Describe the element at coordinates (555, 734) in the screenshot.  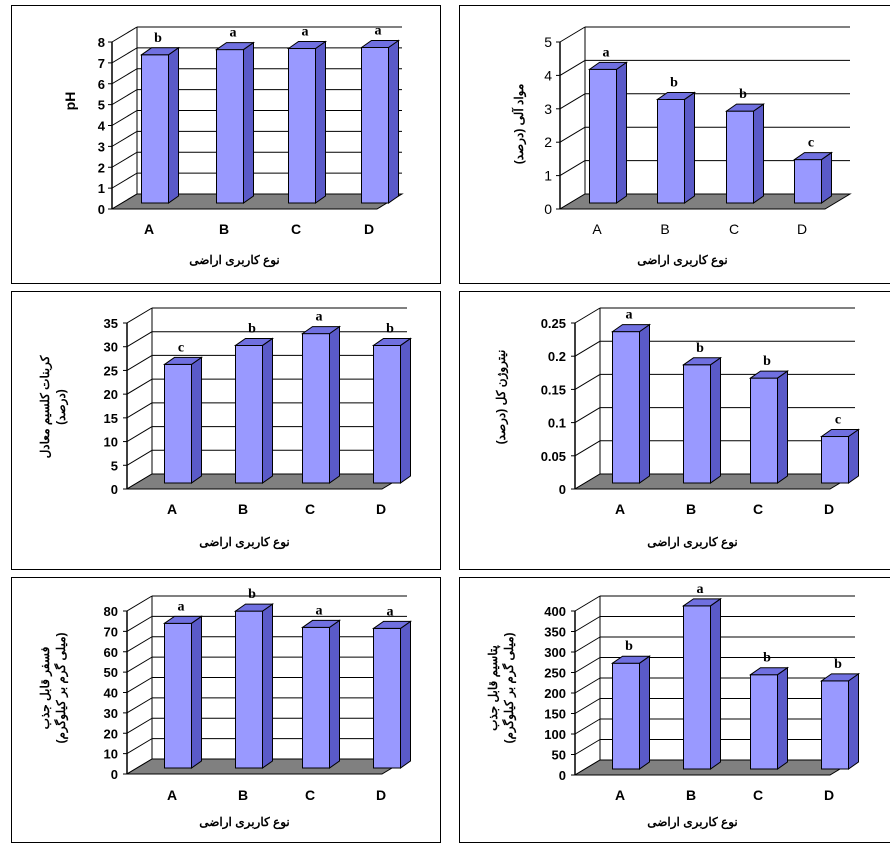
I see `y-tick-label: 100` at that location.